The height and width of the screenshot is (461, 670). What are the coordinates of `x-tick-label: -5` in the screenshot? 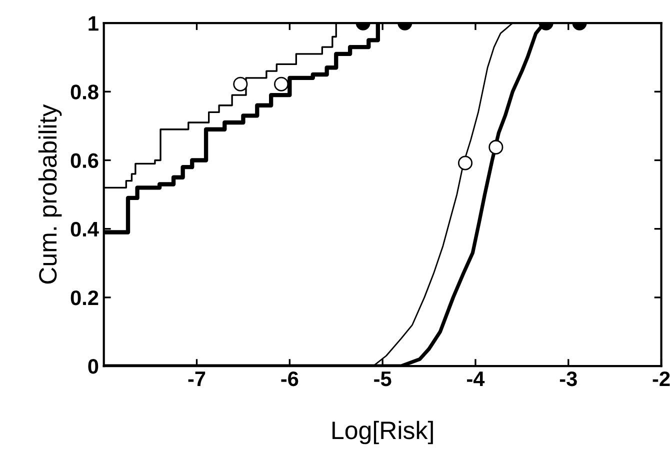 It's located at (383, 379).